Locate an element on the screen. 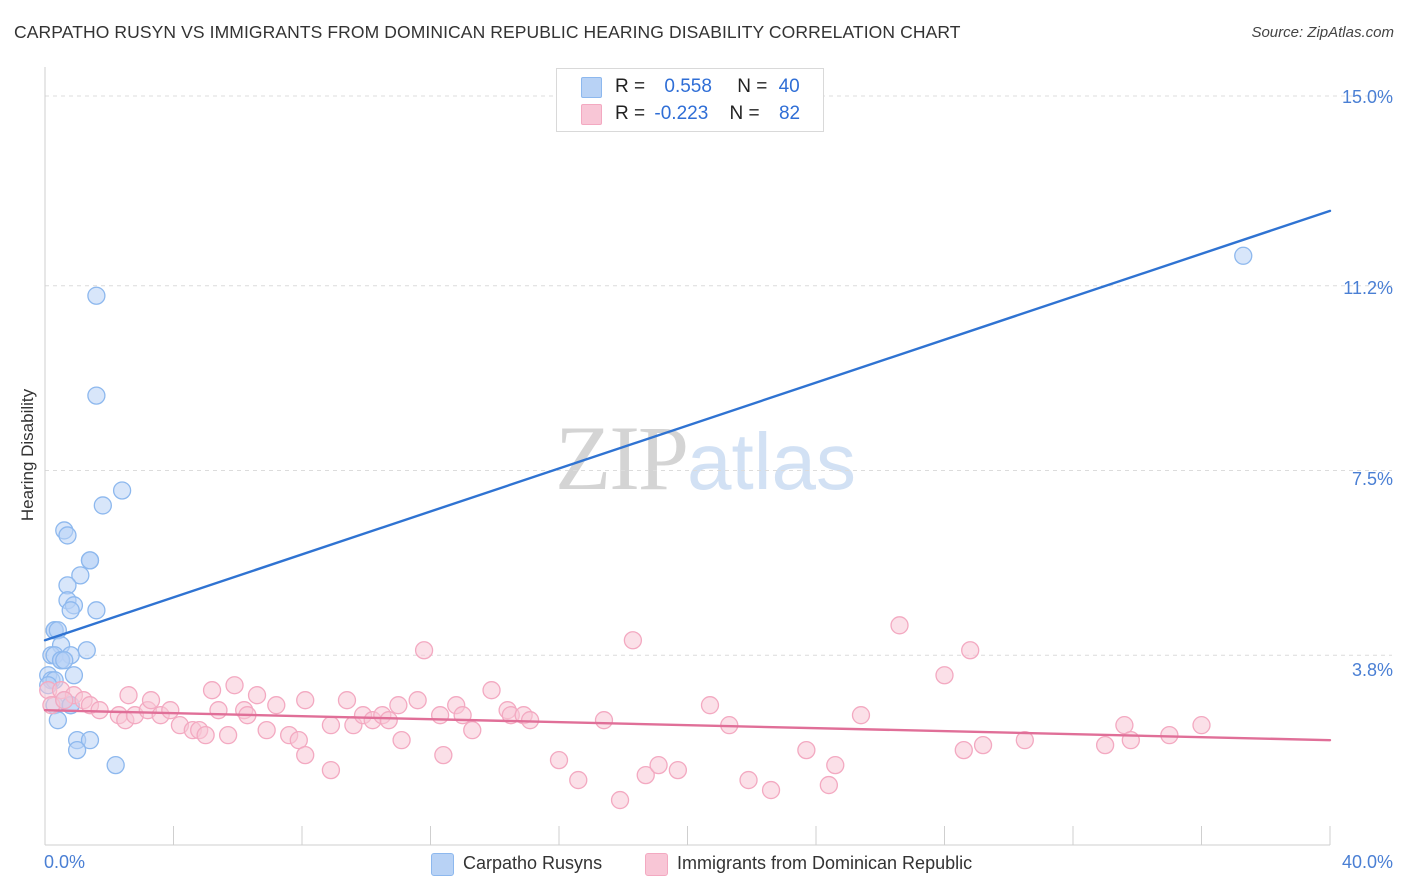  legend-label: Carpatho Rusyns is located at coordinates (533, 863).